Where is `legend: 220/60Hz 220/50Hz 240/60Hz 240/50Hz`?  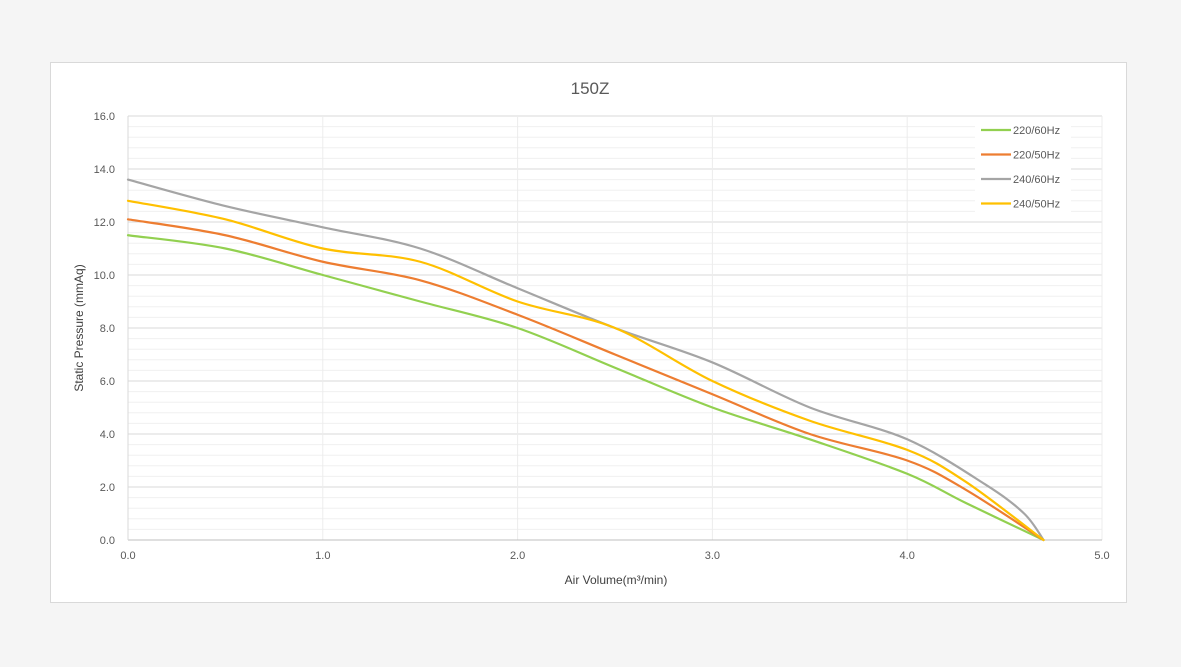 legend: 220/60Hz 220/50Hz 240/60Hz 240/50Hz is located at coordinates (1023, 168).